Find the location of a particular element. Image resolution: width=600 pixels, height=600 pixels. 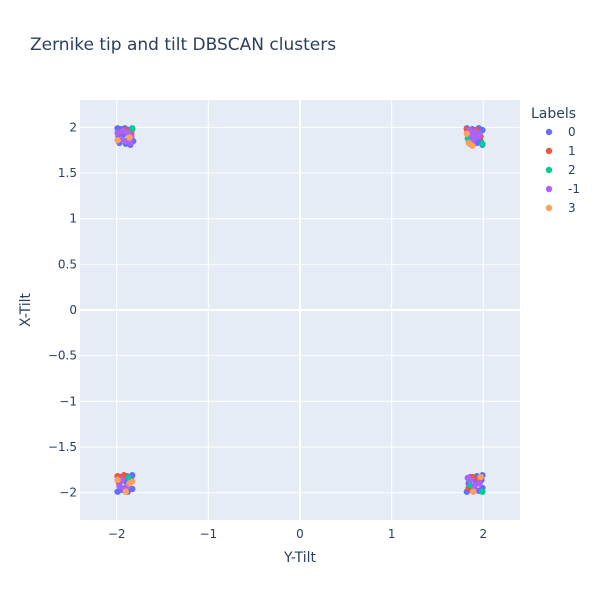

y-tick-label: 1 is located at coordinates (73, 219).